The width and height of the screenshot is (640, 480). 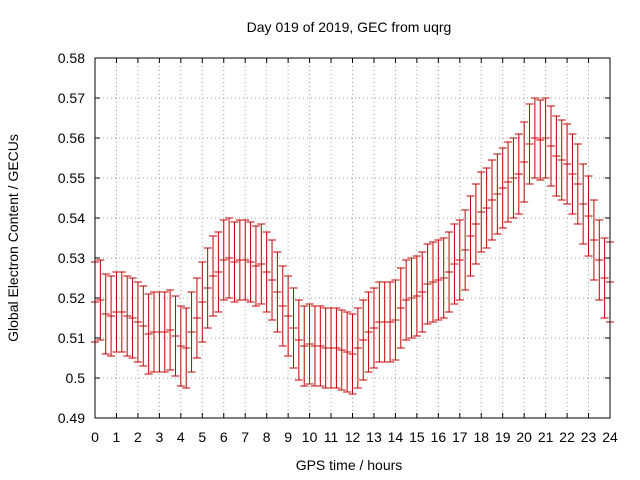 I want to click on y-tick-label: 0.53, so click(x=71, y=258).